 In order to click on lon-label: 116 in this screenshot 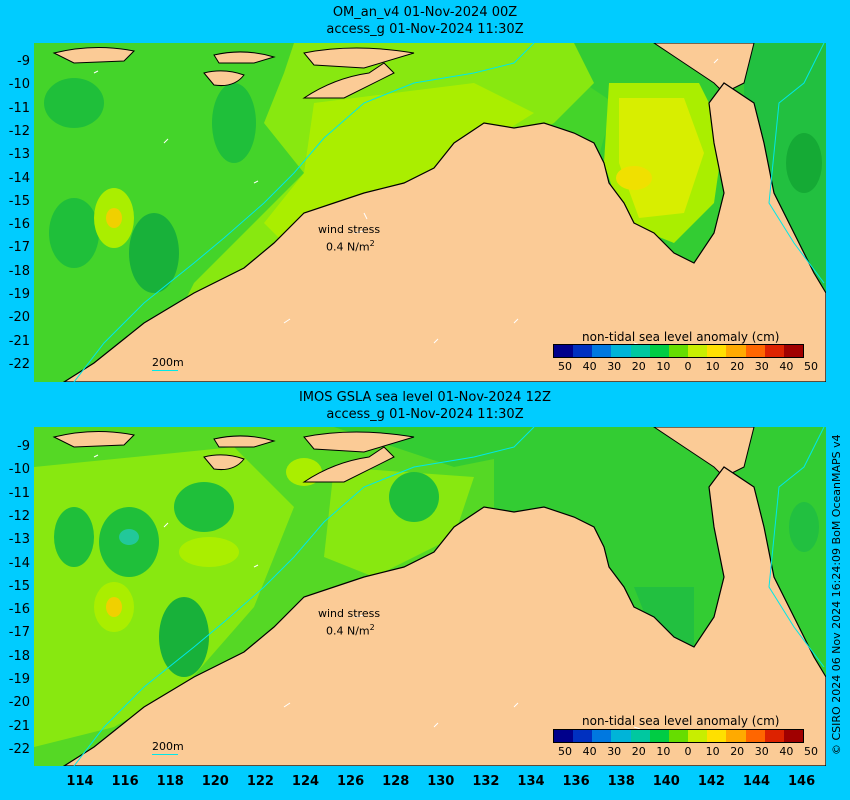, I will do `click(125, 781)`.